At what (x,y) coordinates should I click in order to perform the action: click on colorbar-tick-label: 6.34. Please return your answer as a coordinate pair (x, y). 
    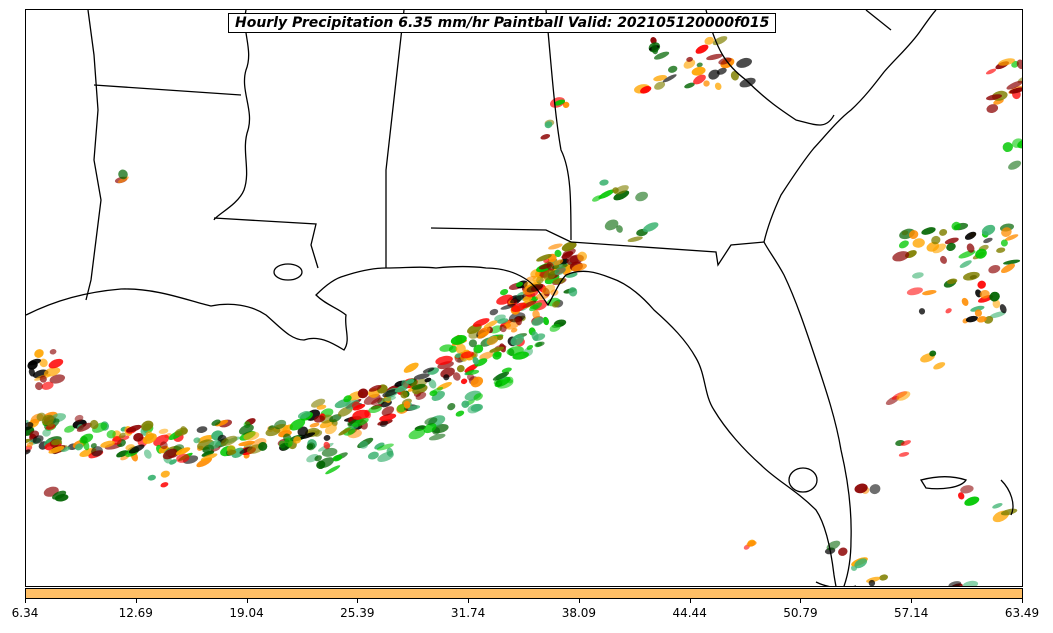
    Looking at the image, I should click on (25, 613).